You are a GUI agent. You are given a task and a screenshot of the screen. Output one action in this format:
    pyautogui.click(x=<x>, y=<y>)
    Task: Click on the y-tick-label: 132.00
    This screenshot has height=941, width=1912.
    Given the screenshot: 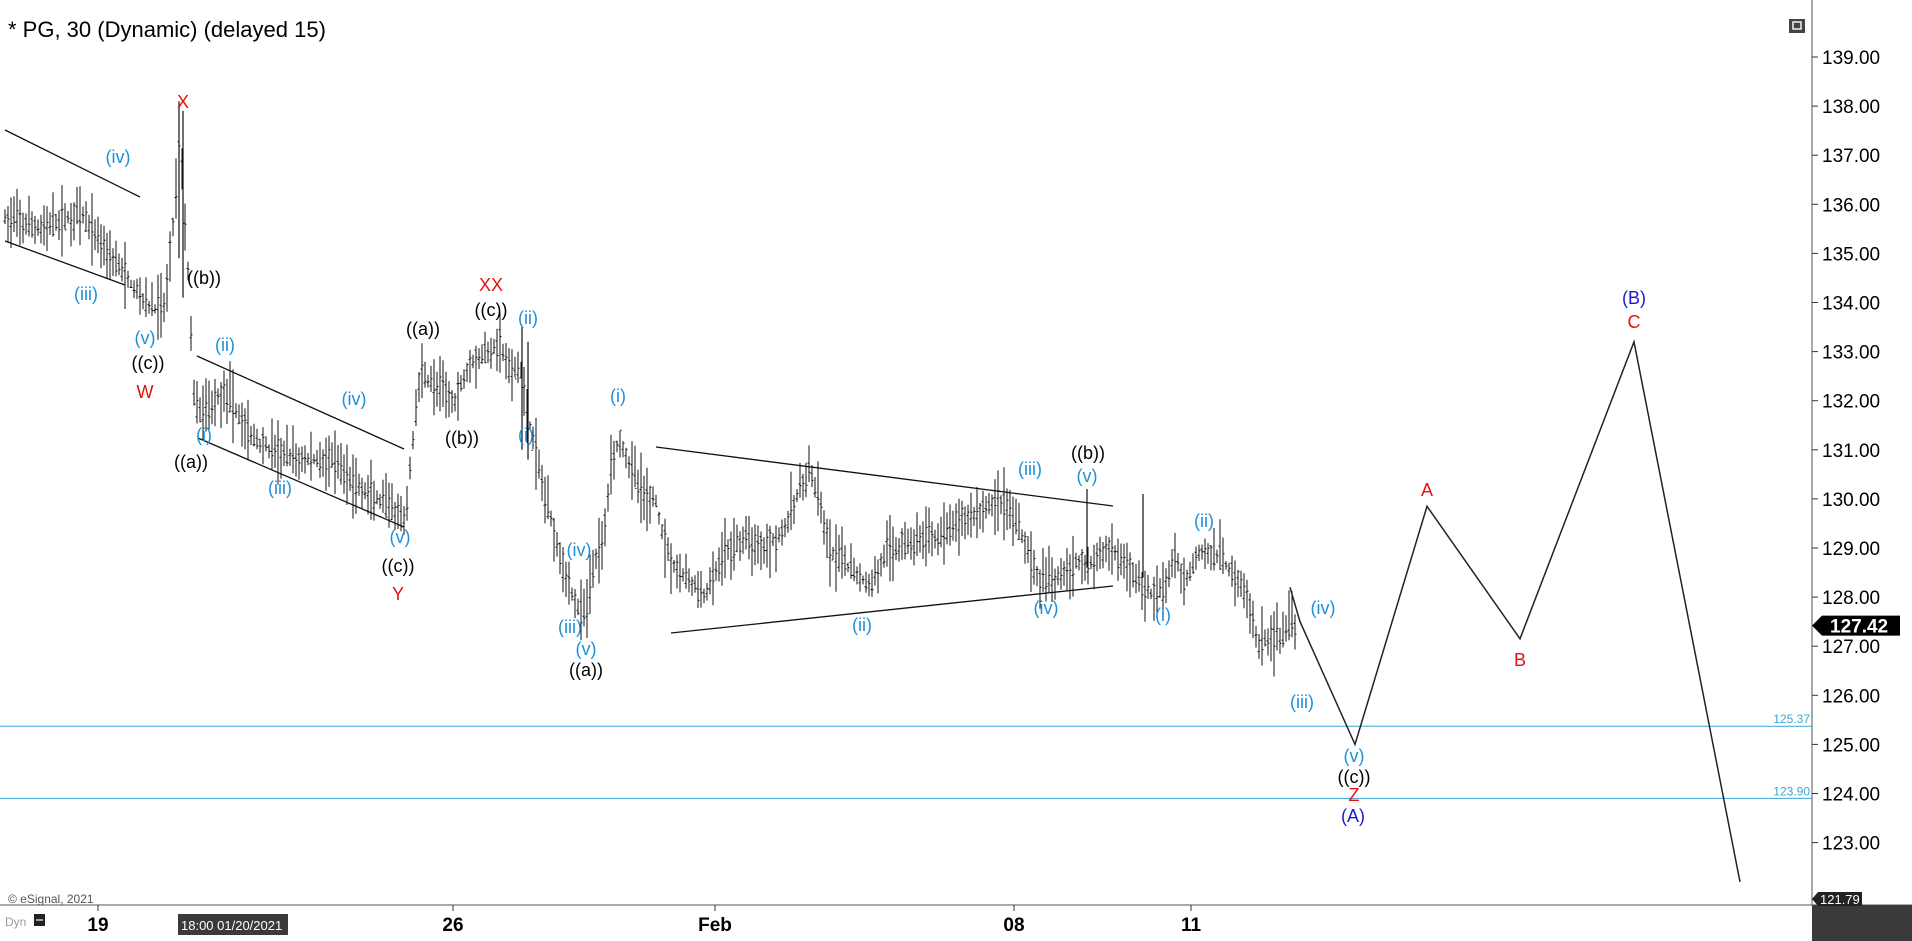 What is the action you would take?
    pyautogui.click(x=1851, y=402)
    